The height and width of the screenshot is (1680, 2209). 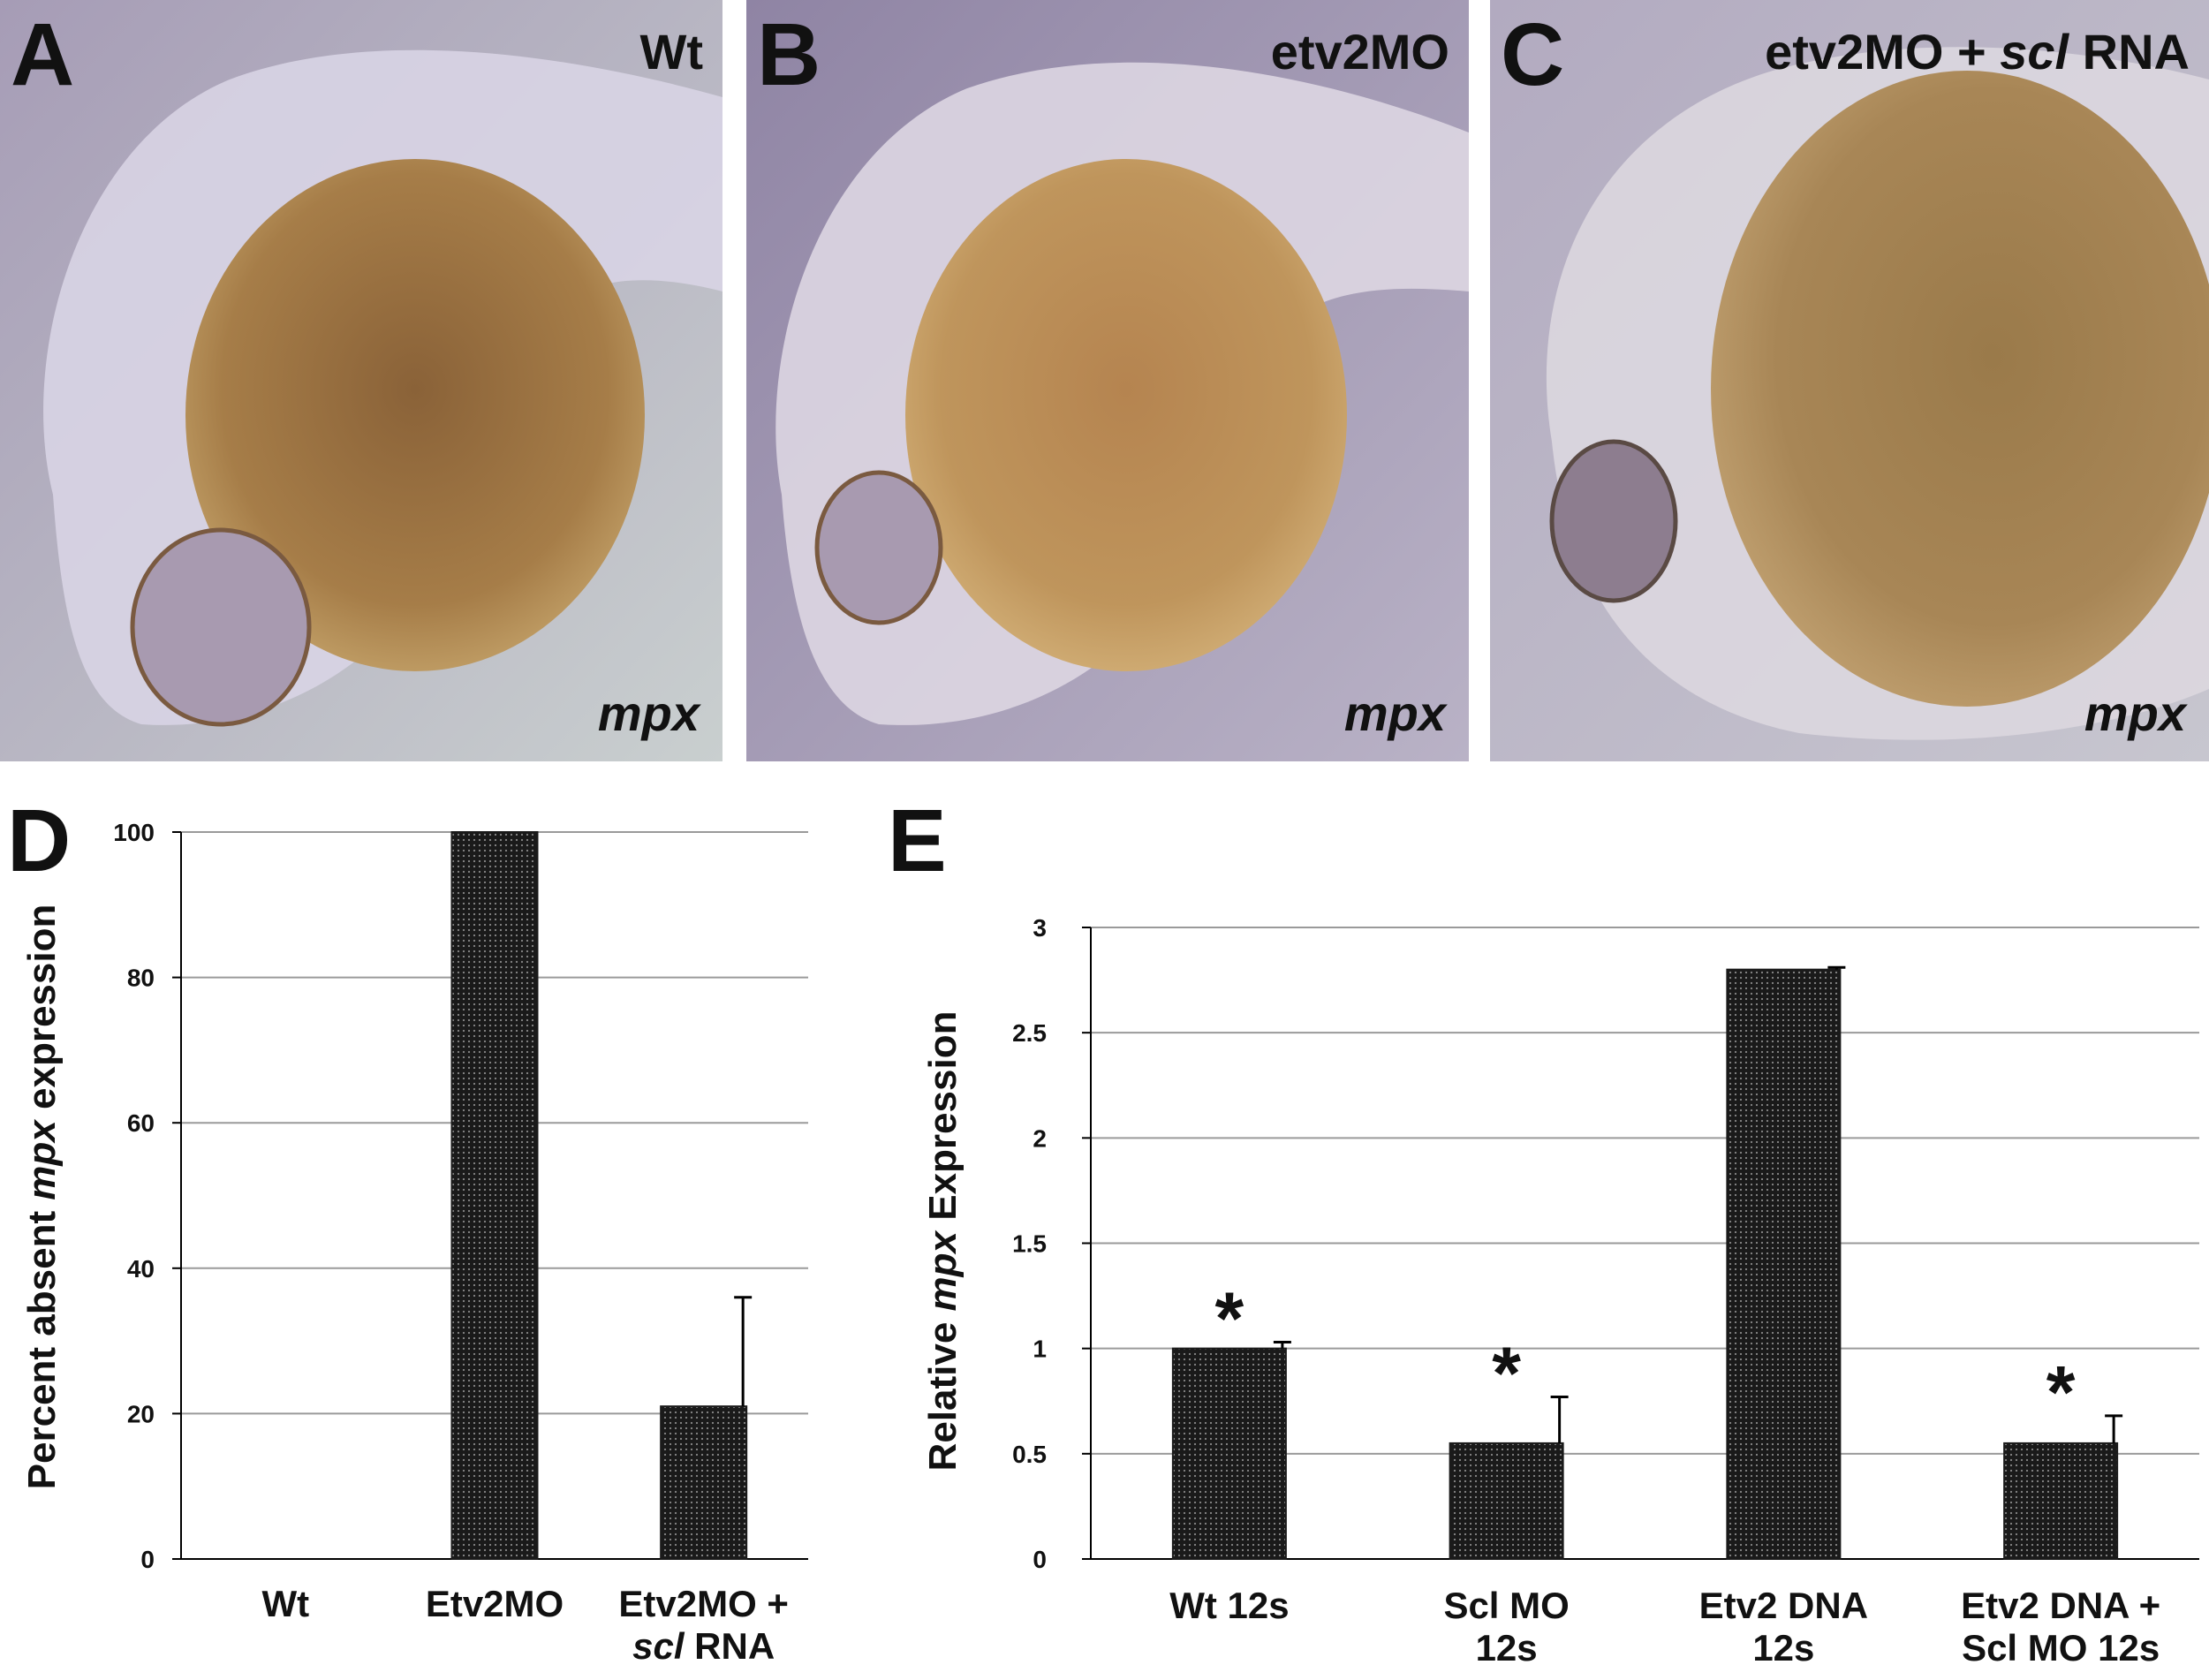 I want to click on x-category-label: Etv2 DNA, so click(x=1784, y=1605).